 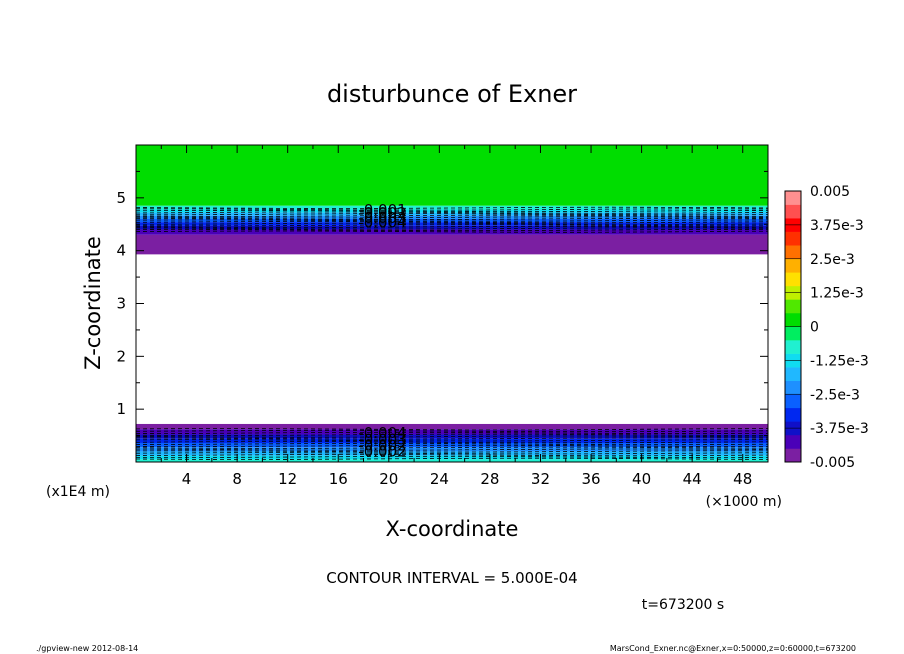 What do you see at coordinates (452, 529) in the screenshot?
I see `x-axis-label: X-coordinate` at bounding box center [452, 529].